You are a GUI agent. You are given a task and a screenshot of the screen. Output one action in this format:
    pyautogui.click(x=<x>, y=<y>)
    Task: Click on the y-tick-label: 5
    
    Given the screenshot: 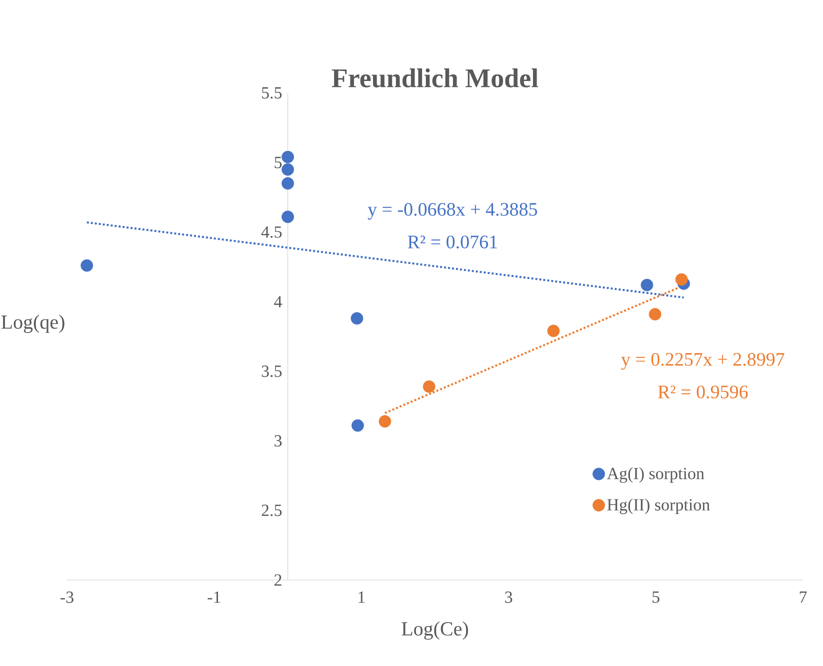 What is the action you would take?
    pyautogui.click(x=278, y=162)
    